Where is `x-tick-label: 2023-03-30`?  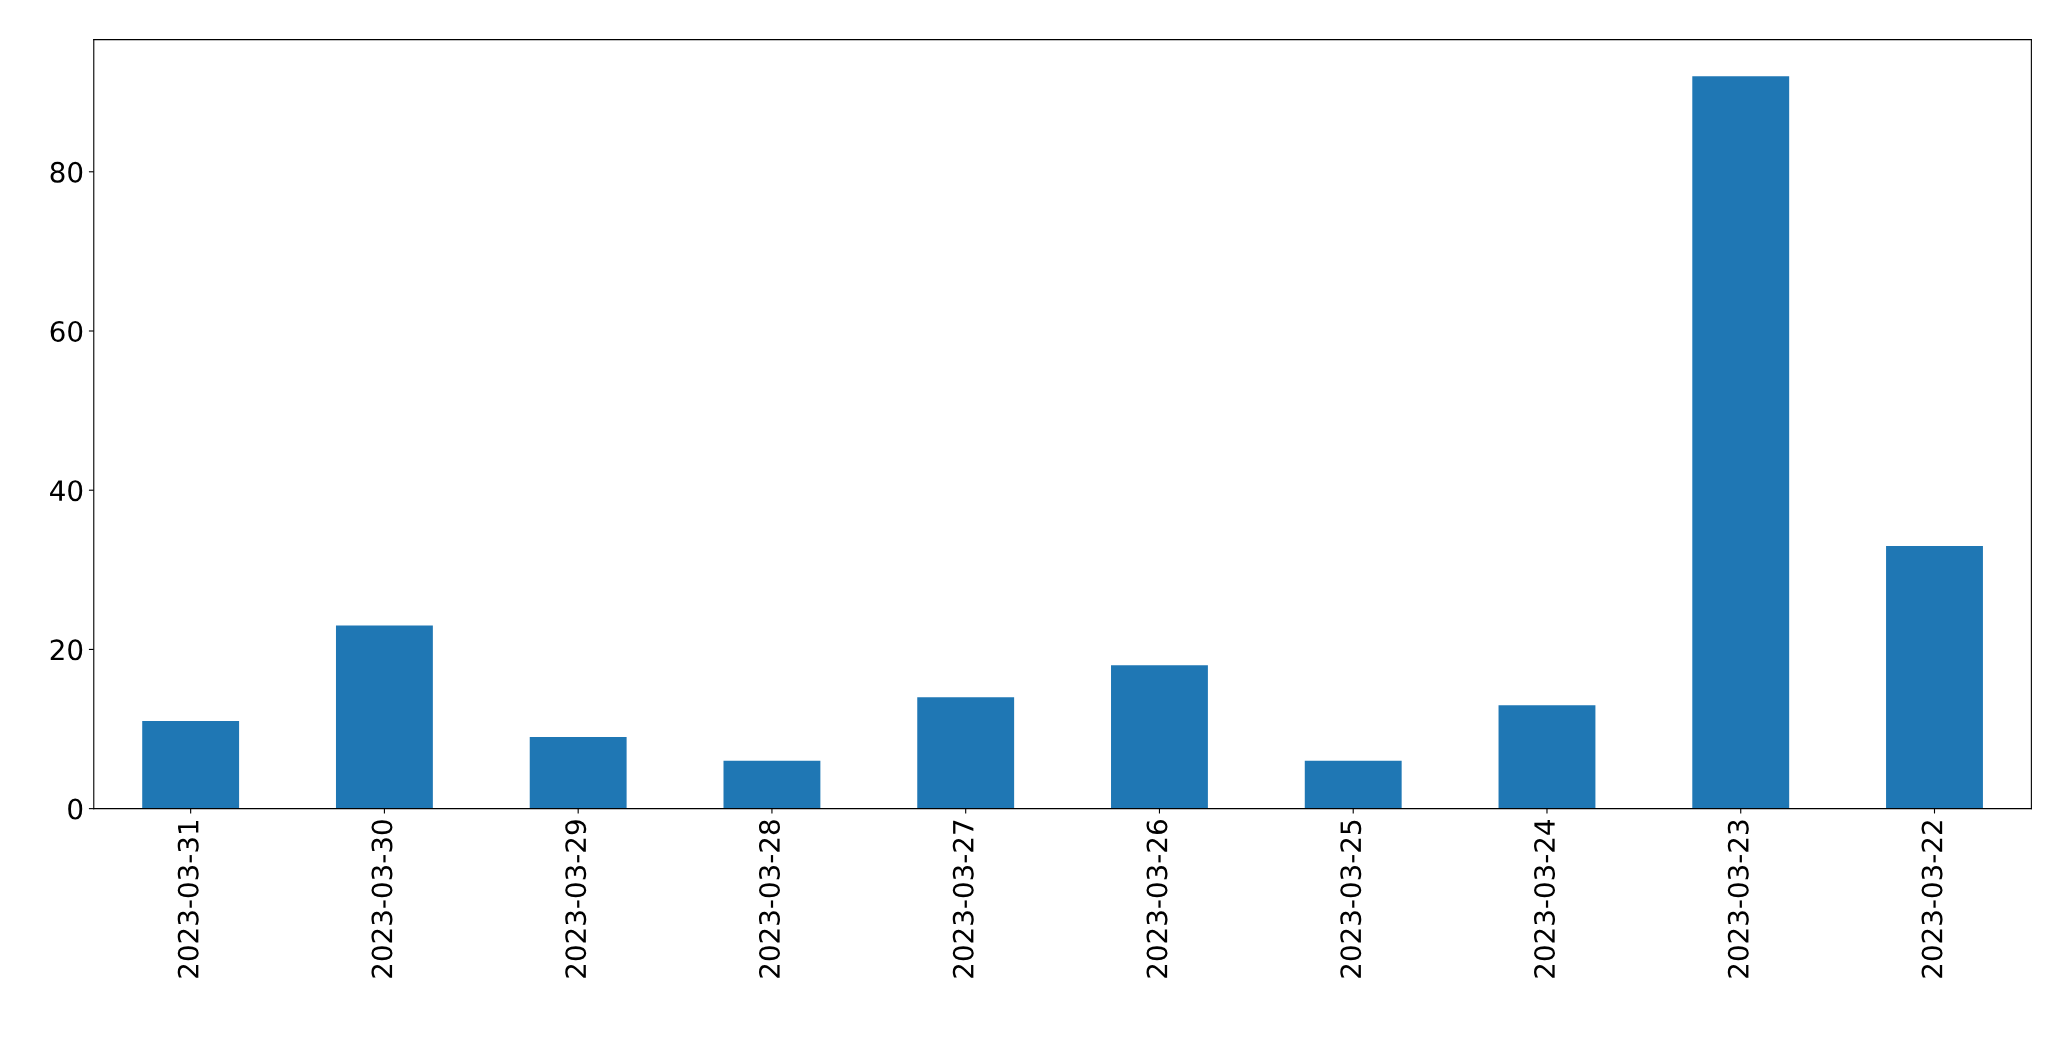
x-tick-label: 2023-03-30 is located at coordinates (382, 899).